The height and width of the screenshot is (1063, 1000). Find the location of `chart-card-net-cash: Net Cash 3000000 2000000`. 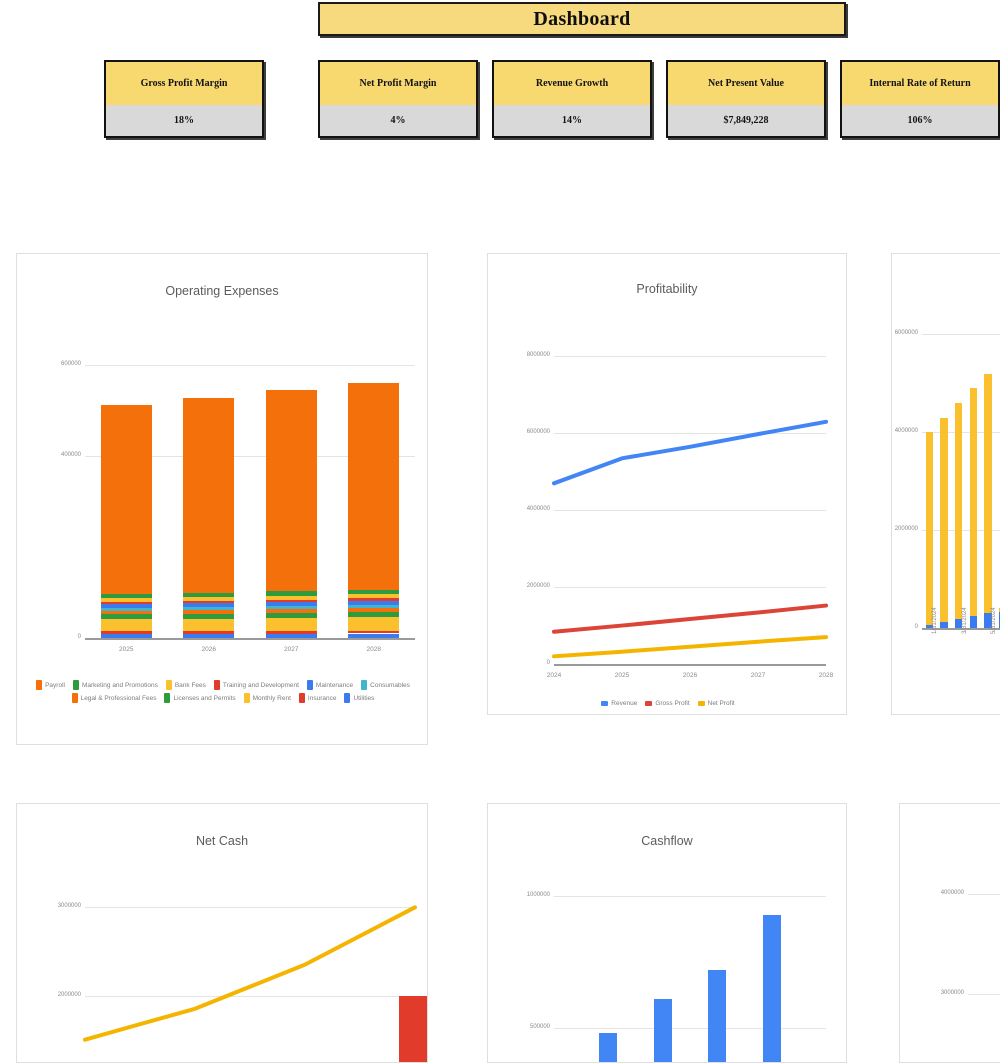

chart-card-net-cash: Net Cash 3000000 2000000 is located at coordinates (222, 933).